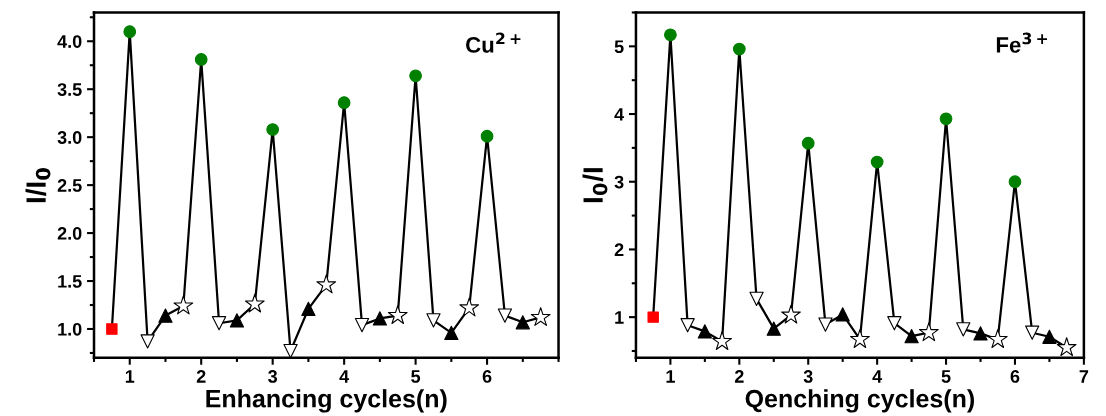 The height and width of the screenshot is (416, 1106). What do you see at coordinates (1022, 42) in the screenshot?
I see `annotation: Fe$^{3+}$` at bounding box center [1022, 42].